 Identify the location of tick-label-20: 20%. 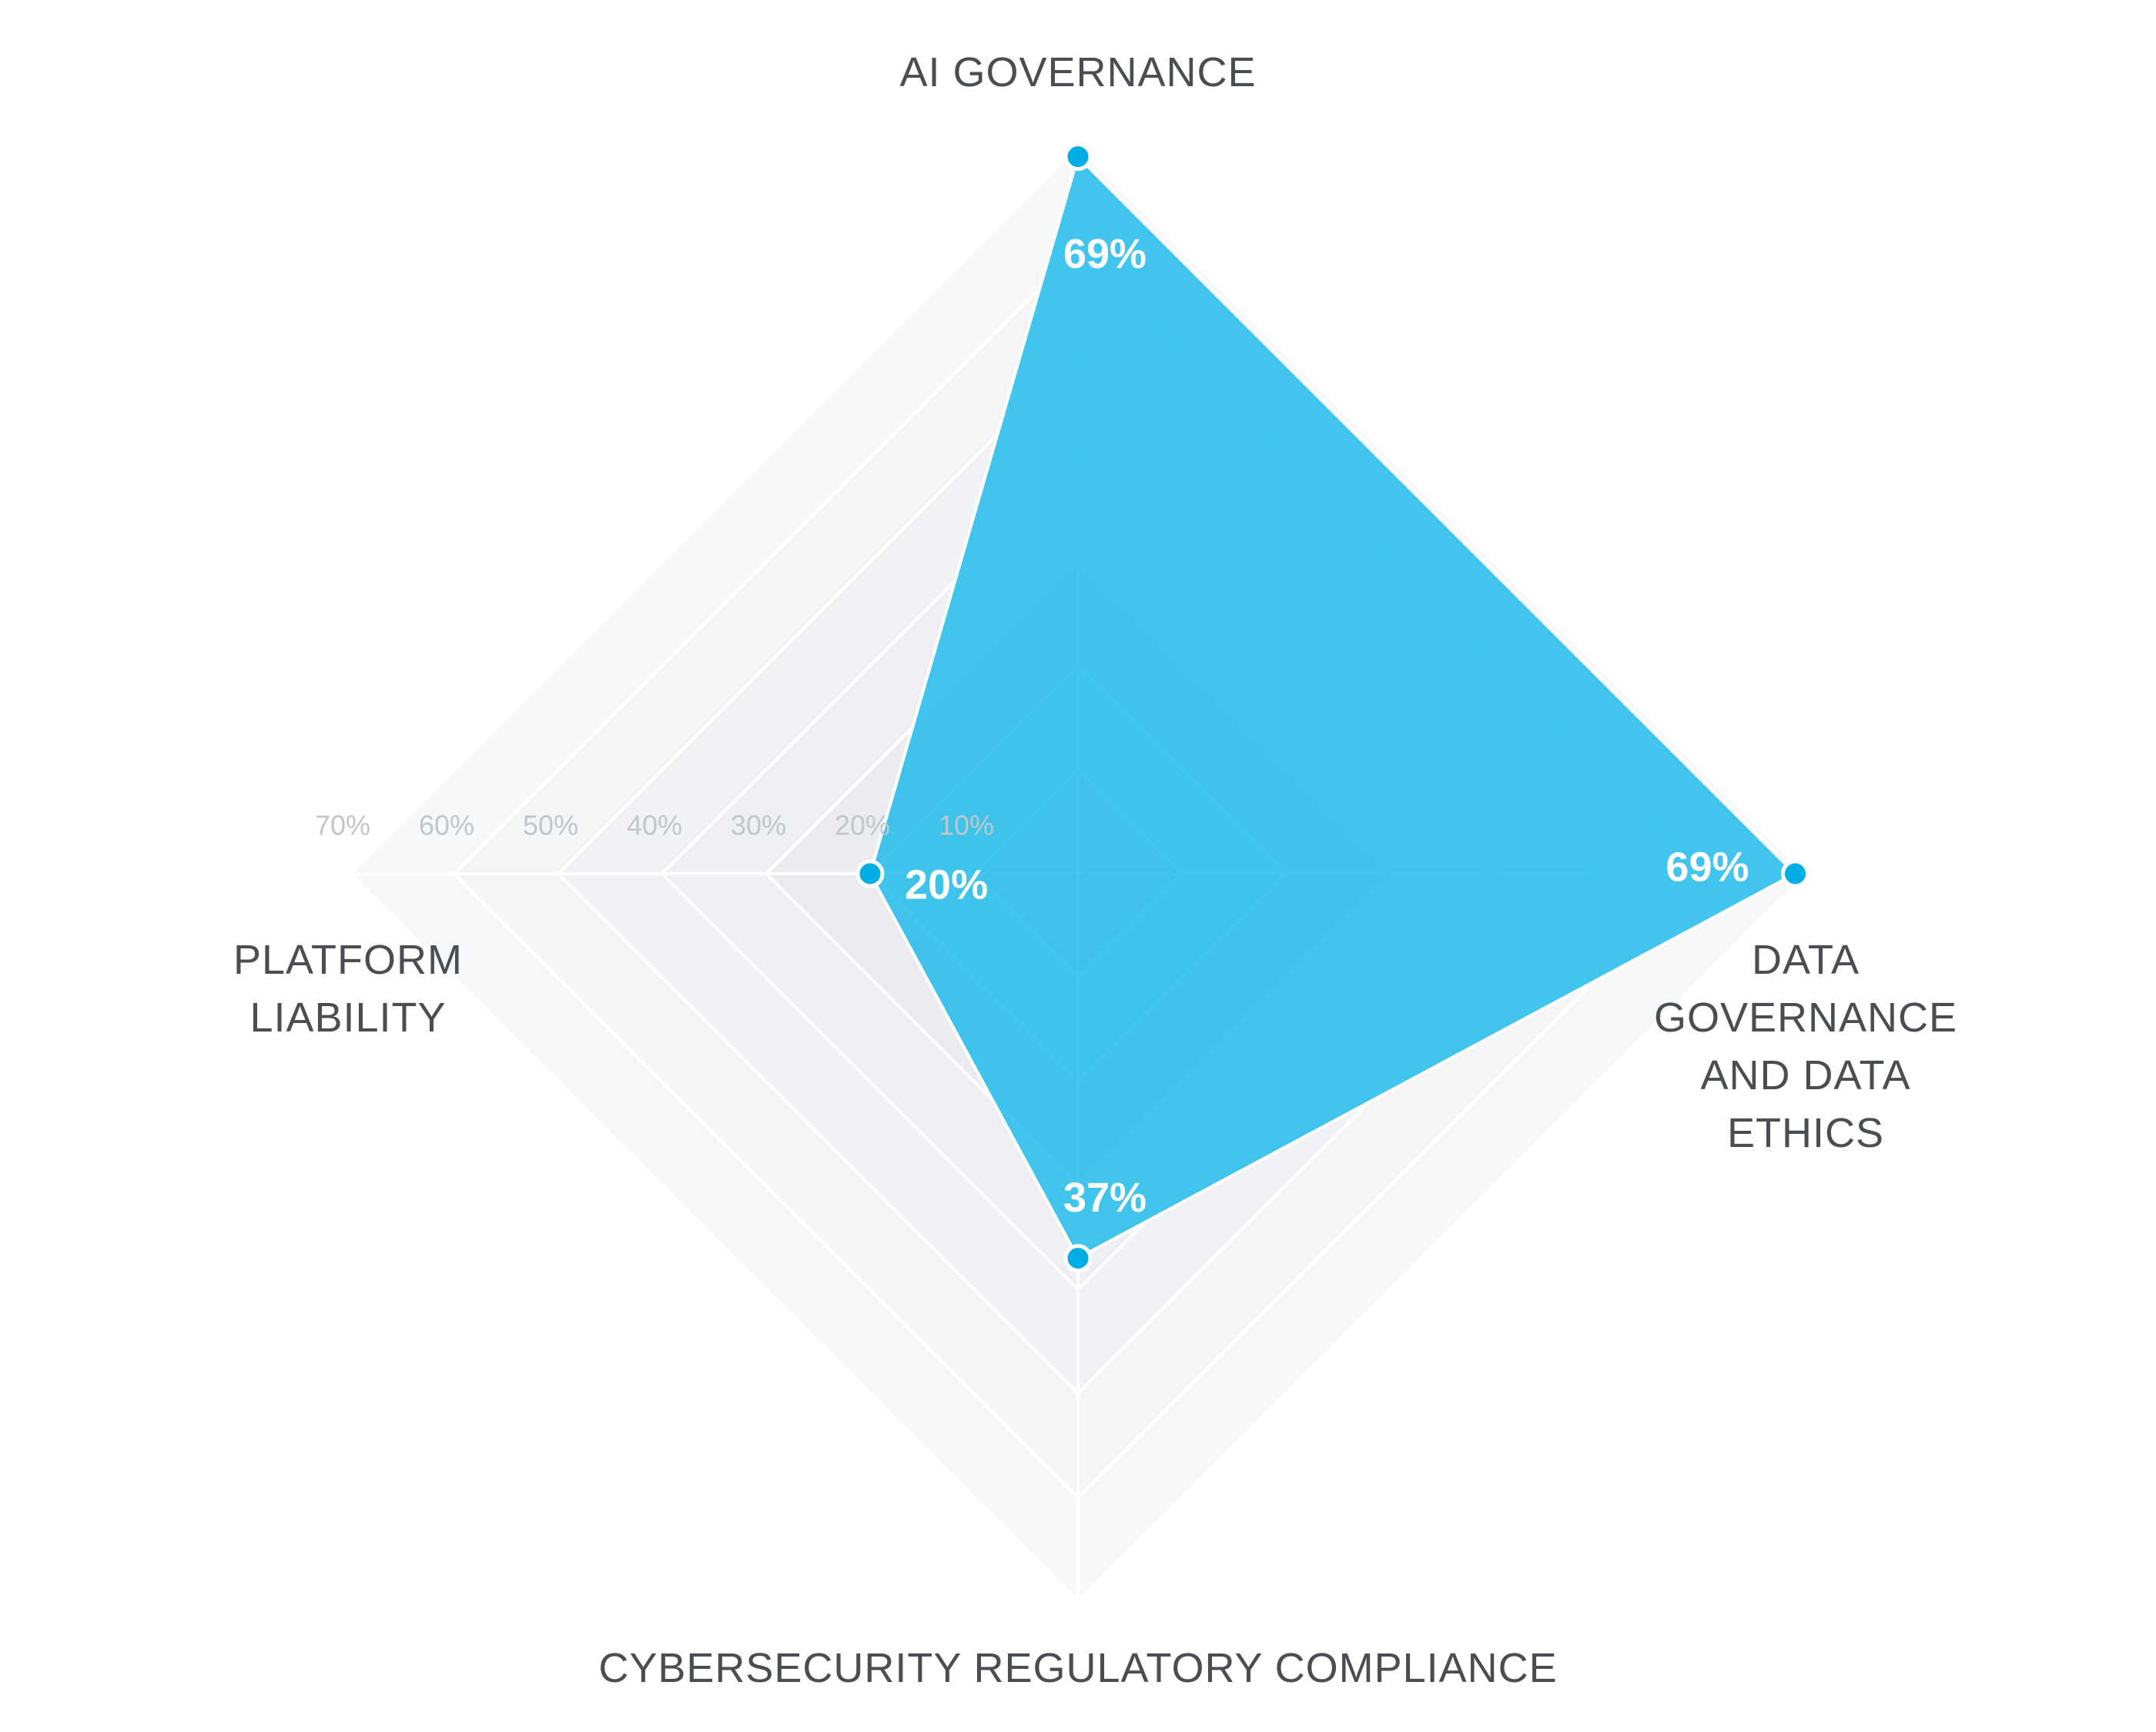
(862, 825).